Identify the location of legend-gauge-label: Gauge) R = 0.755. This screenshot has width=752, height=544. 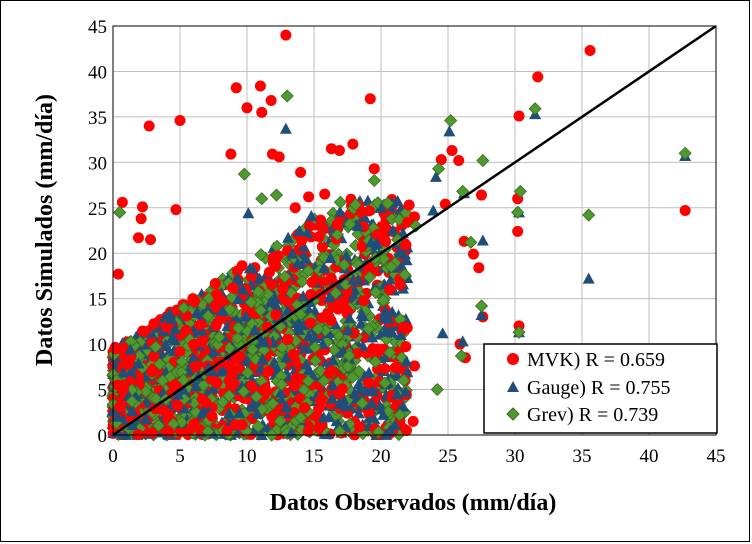
(598, 388).